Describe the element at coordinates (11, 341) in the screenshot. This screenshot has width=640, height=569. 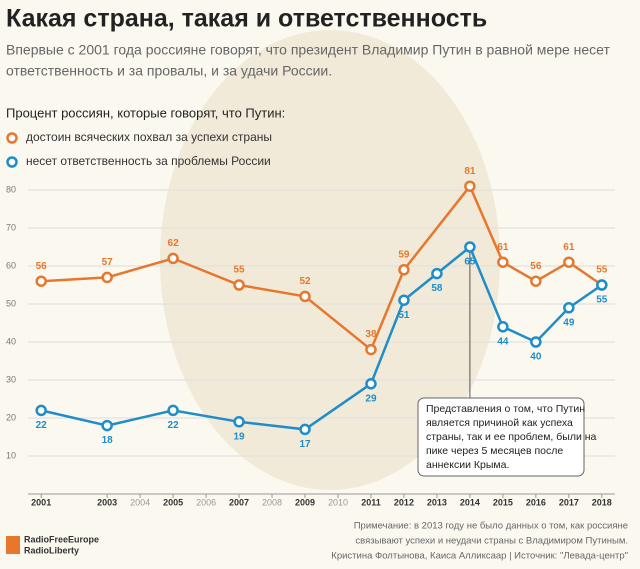
I see `y-tick-label: 40` at that location.